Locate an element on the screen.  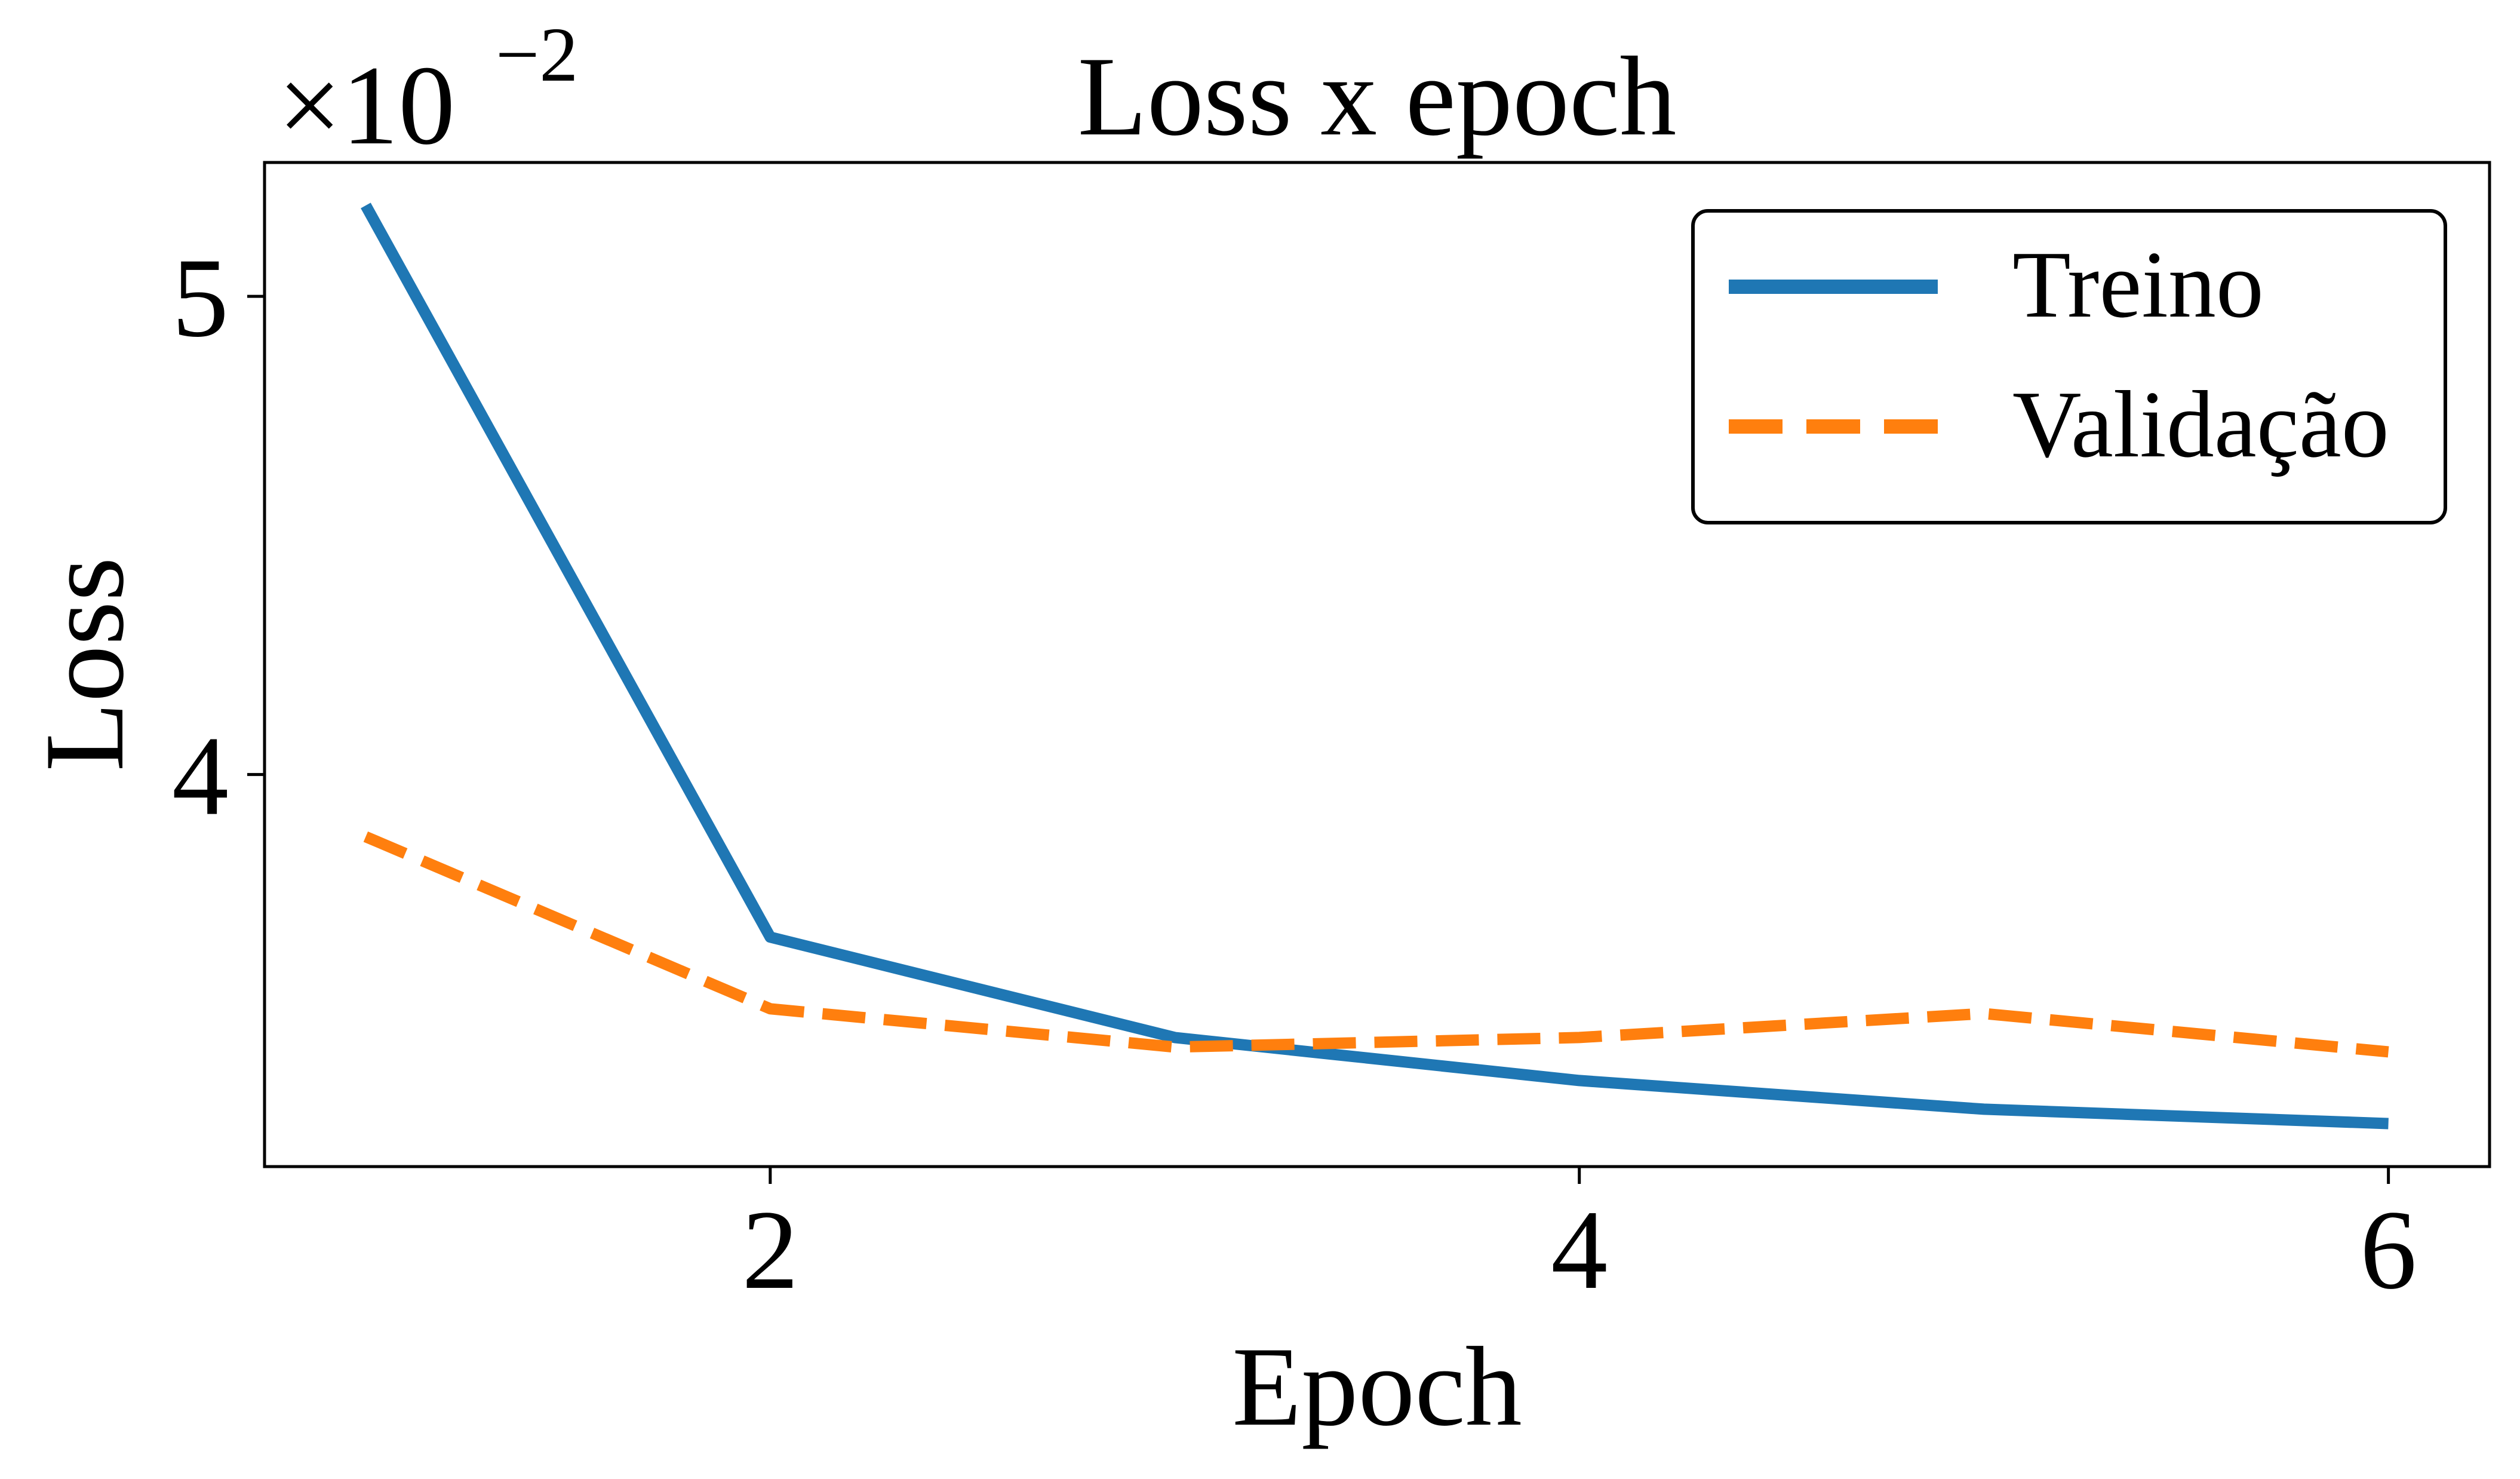
y-tick-label: 4 is located at coordinates (200, 776).